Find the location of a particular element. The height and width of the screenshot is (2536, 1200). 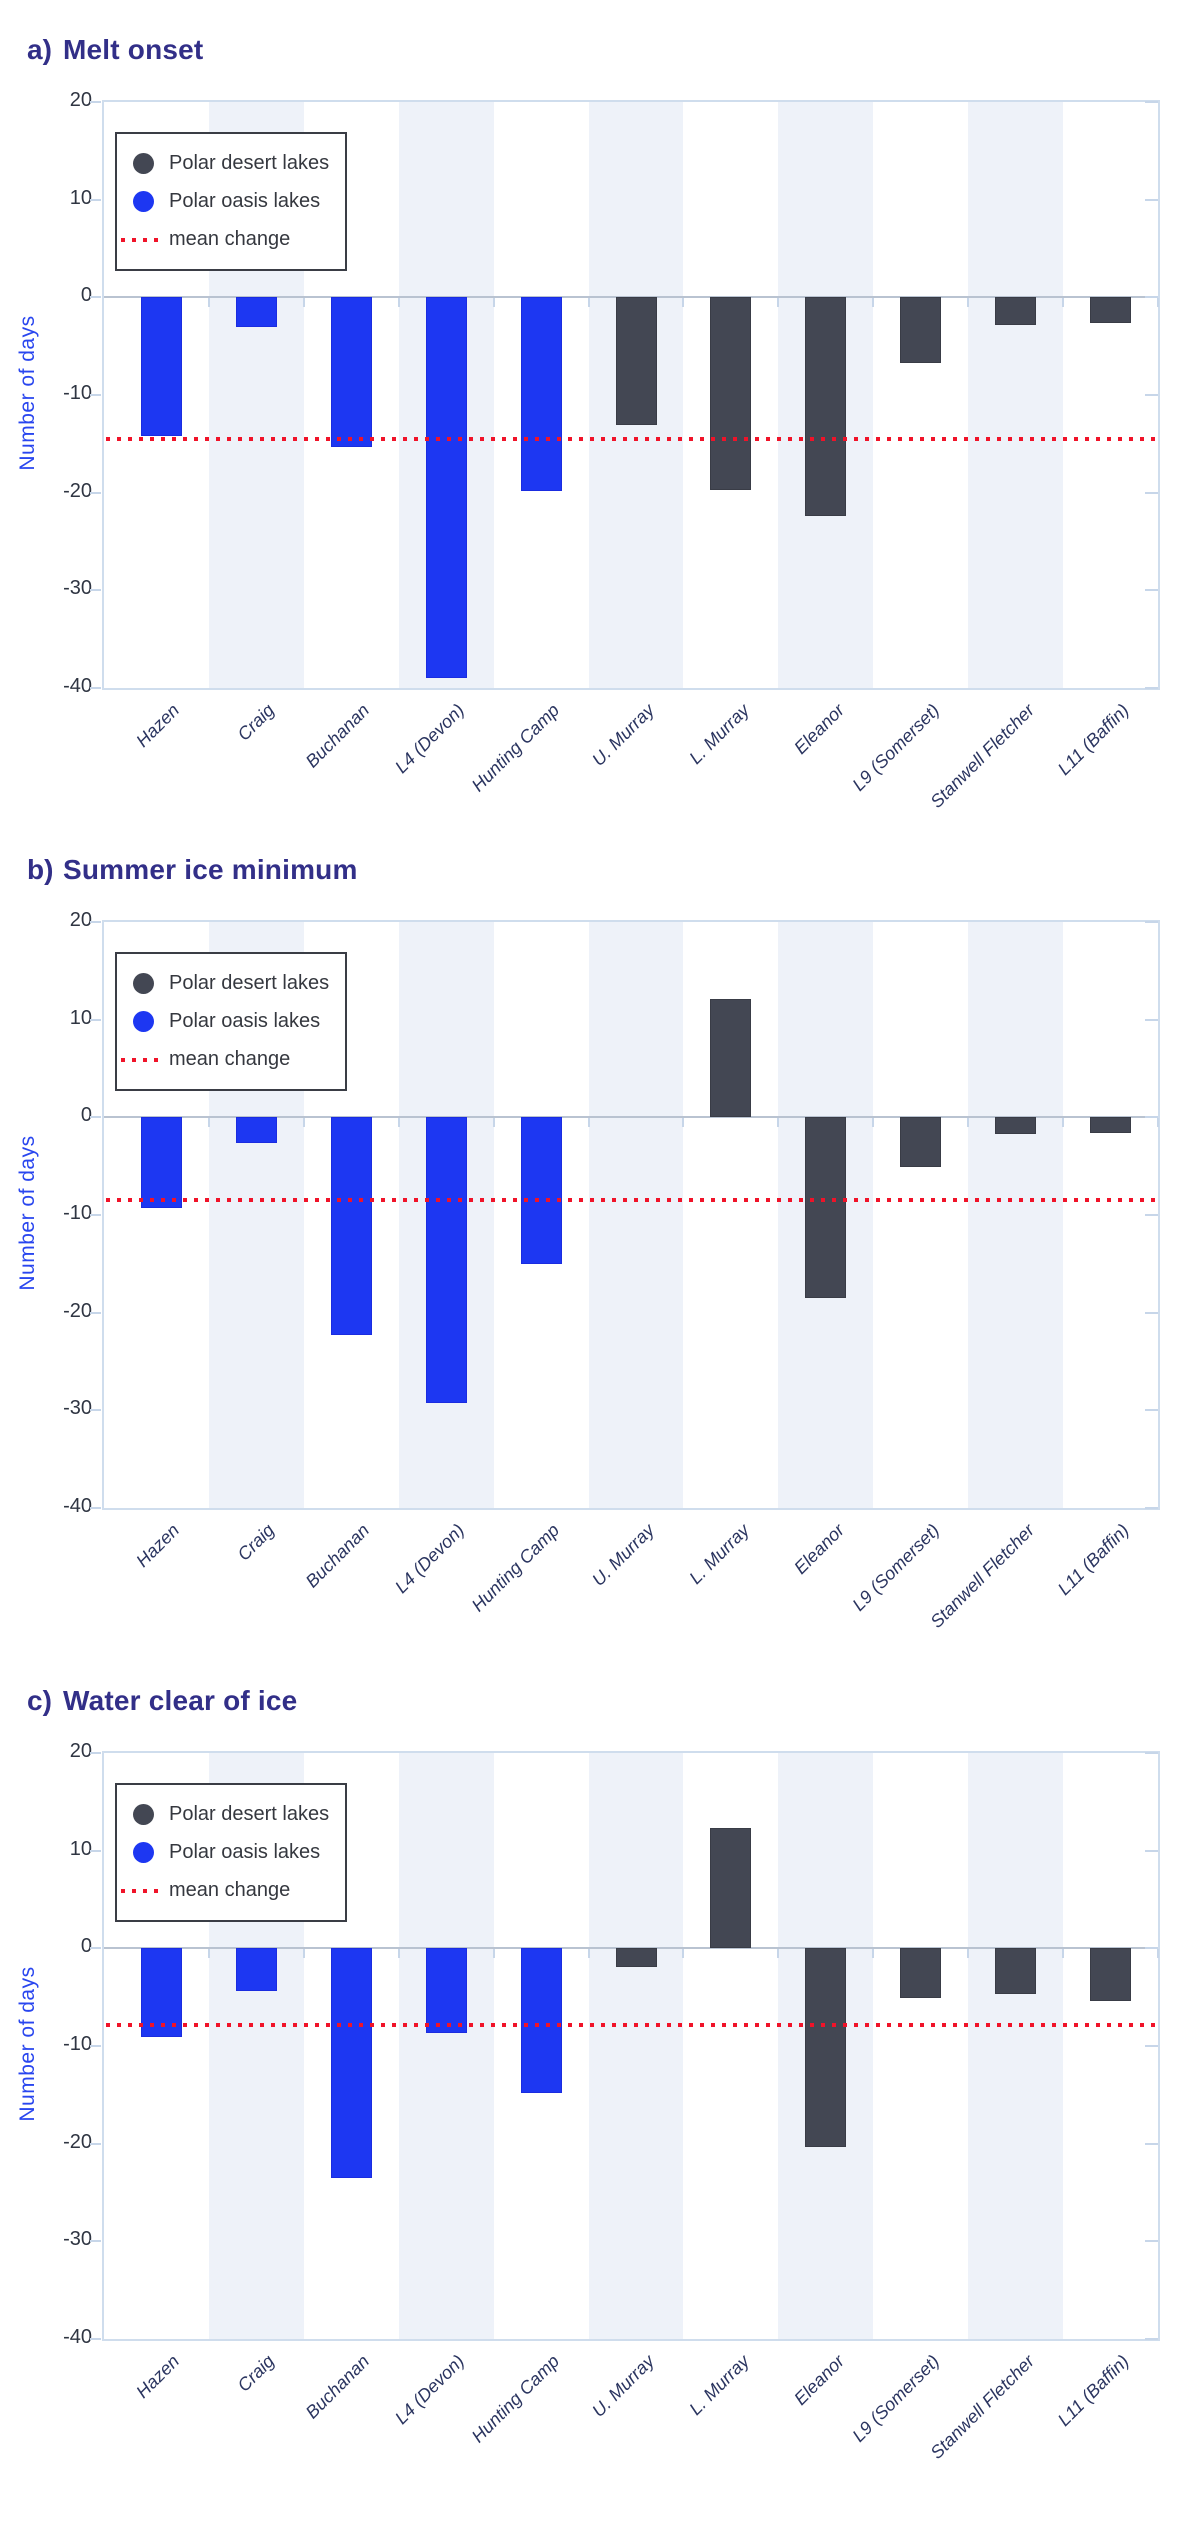

bar-hunting-camp is located at coordinates (541, 394).